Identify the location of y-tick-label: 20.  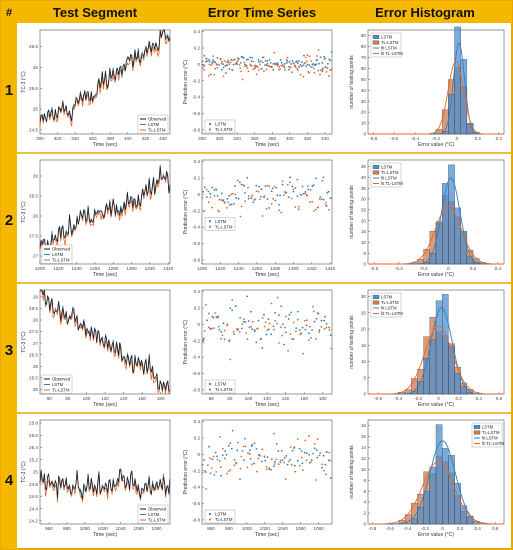
(364, 220).